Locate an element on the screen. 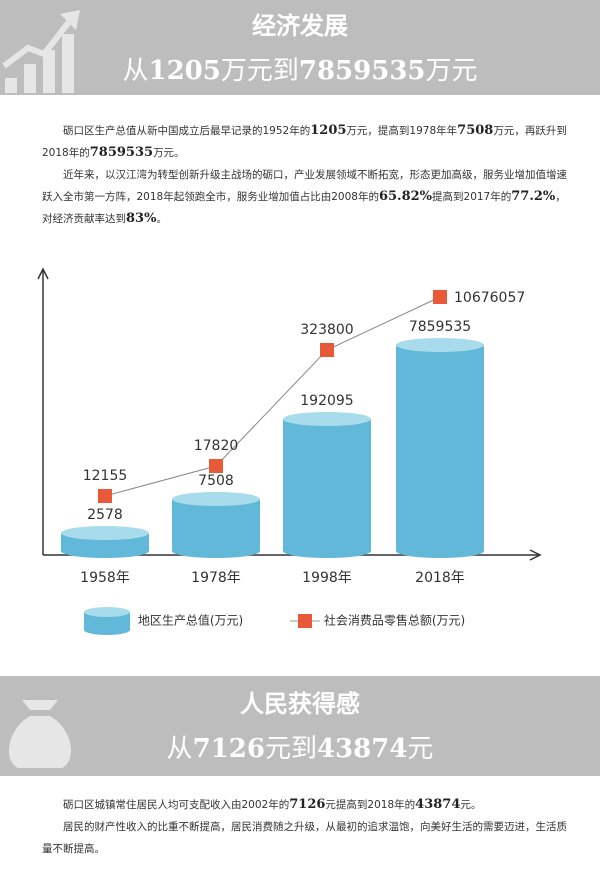  square-marker-legend-icon is located at coordinates (305, 621).